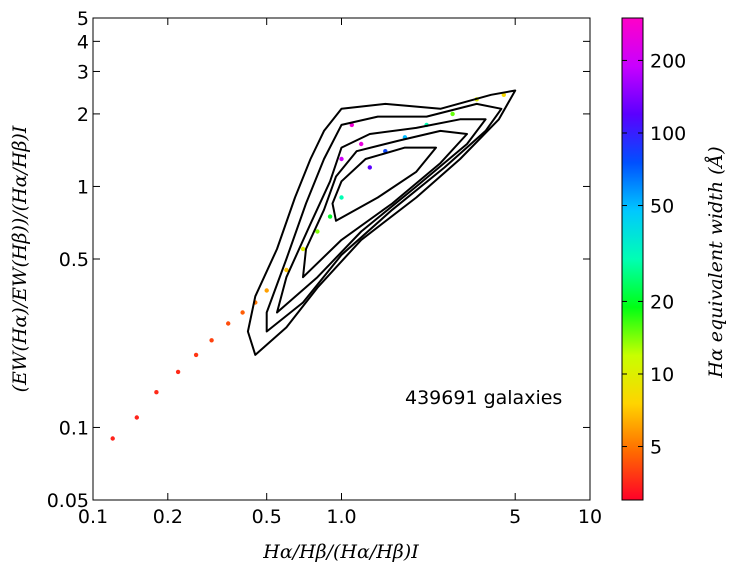 Image resolution: width=742 pixels, height=579 pixels. What do you see at coordinates (68, 501) in the screenshot?
I see `y-tick-label: 0.05` at bounding box center [68, 501].